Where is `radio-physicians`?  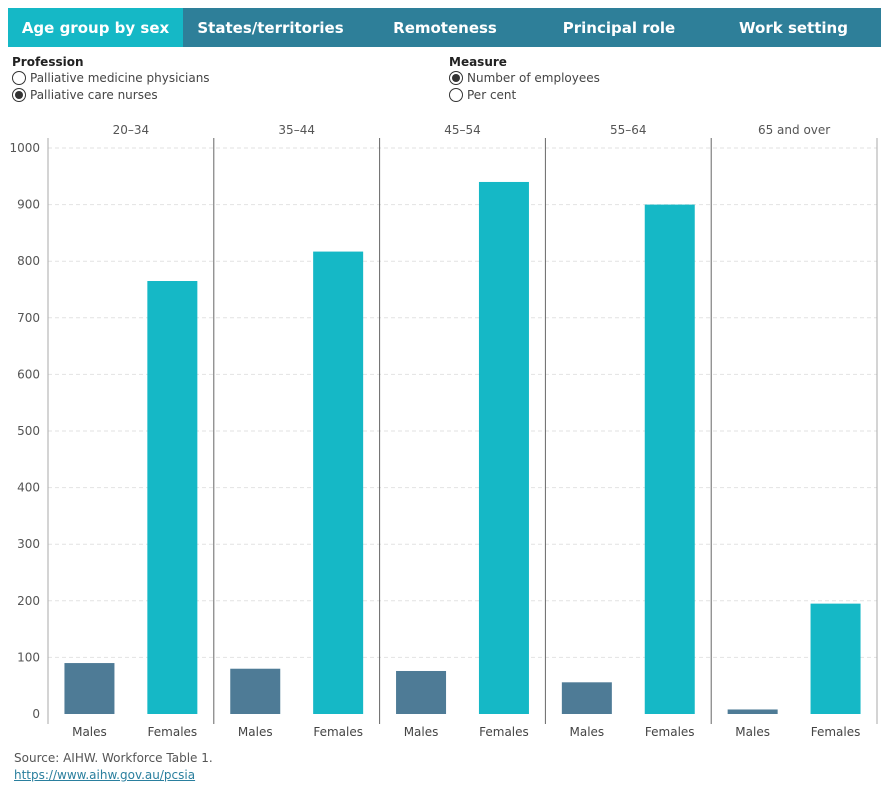 radio-physicians is located at coordinates (19, 78).